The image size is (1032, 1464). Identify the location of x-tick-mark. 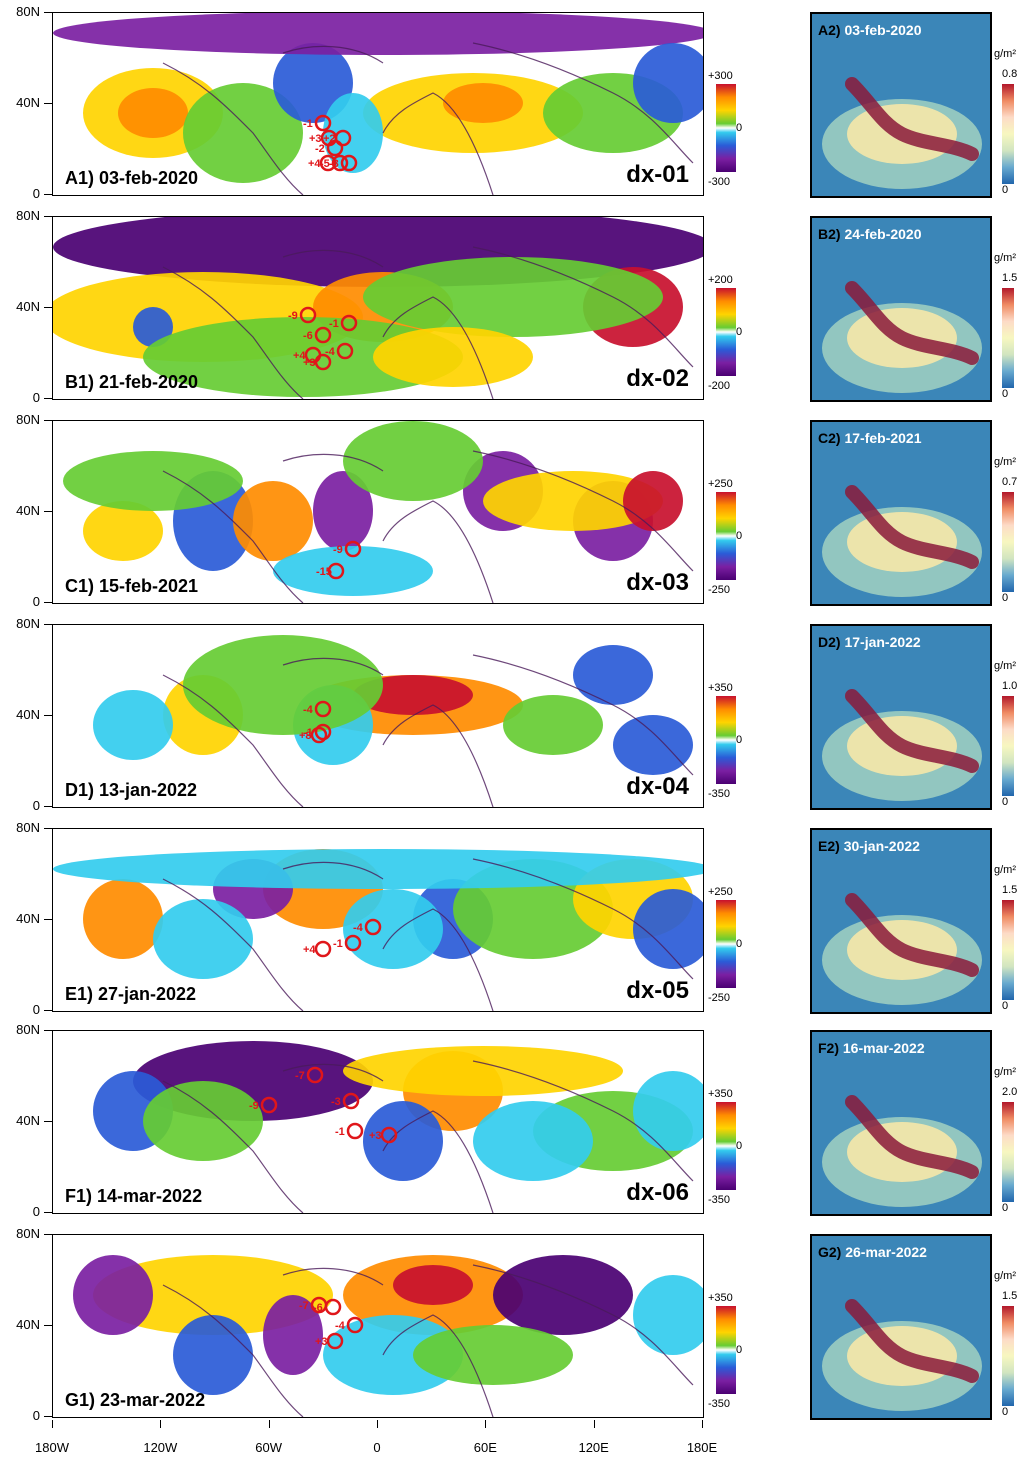
(702, 1424).